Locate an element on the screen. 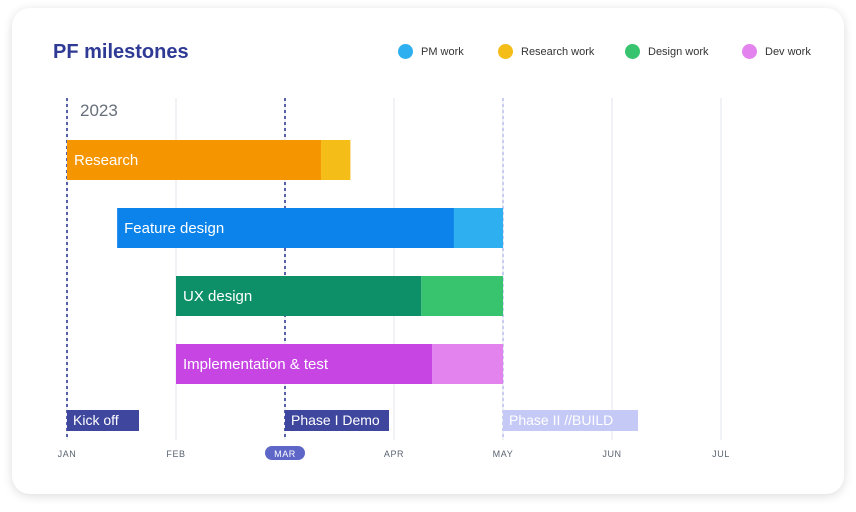 The height and width of the screenshot is (512, 856). milestone-label-phase-i-demo: Phase I Demo is located at coordinates (335, 420).